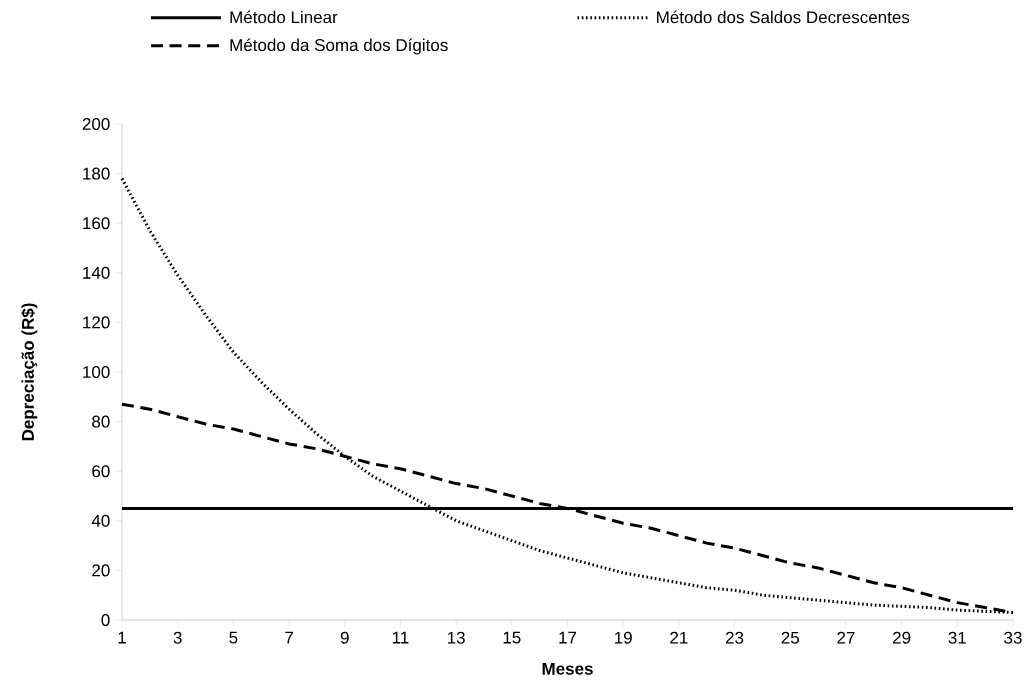 Image resolution: width=1033 pixels, height=696 pixels. I want to click on x-tick-label: 19, so click(623, 637).